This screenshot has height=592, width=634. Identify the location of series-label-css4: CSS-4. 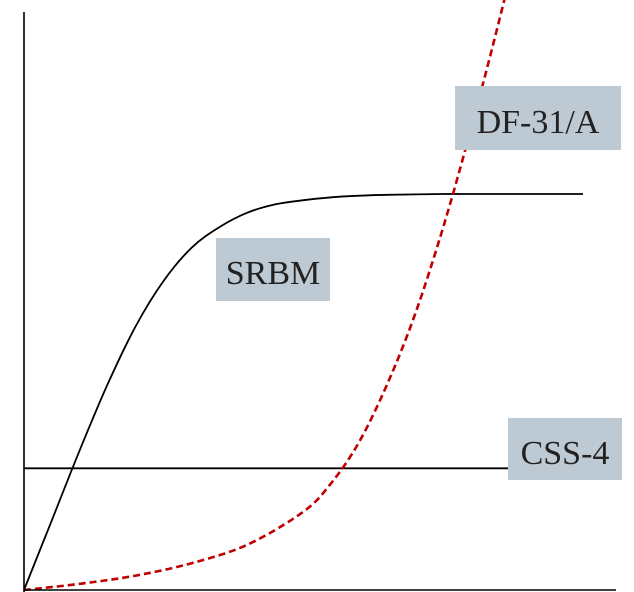
(565, 449).